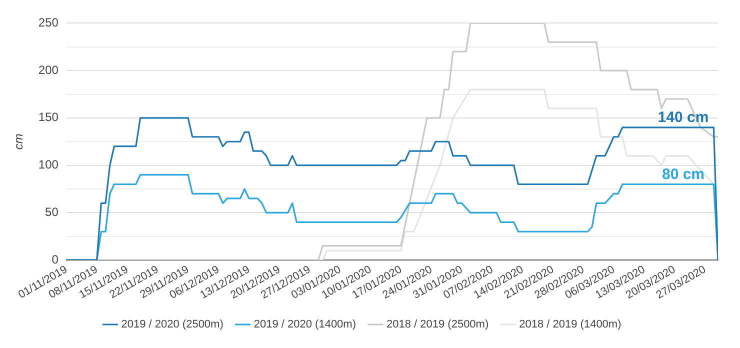  Describe the element at coordinates (437, 324) in the screenshot. I see `legend-label: 2018 / 2019 (2500m)` at that location.